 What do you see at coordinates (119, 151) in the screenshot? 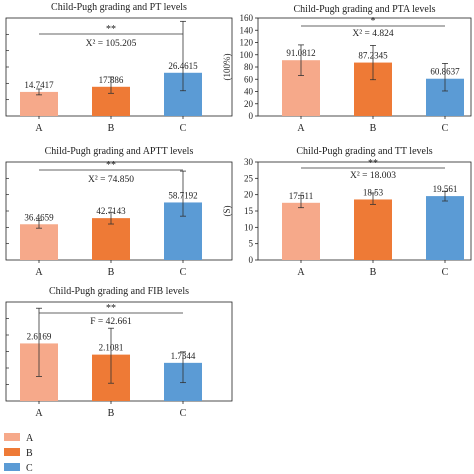
I see `chart-title: Child-Pugh grading and APTT levels` at bounding box center [119, 151].